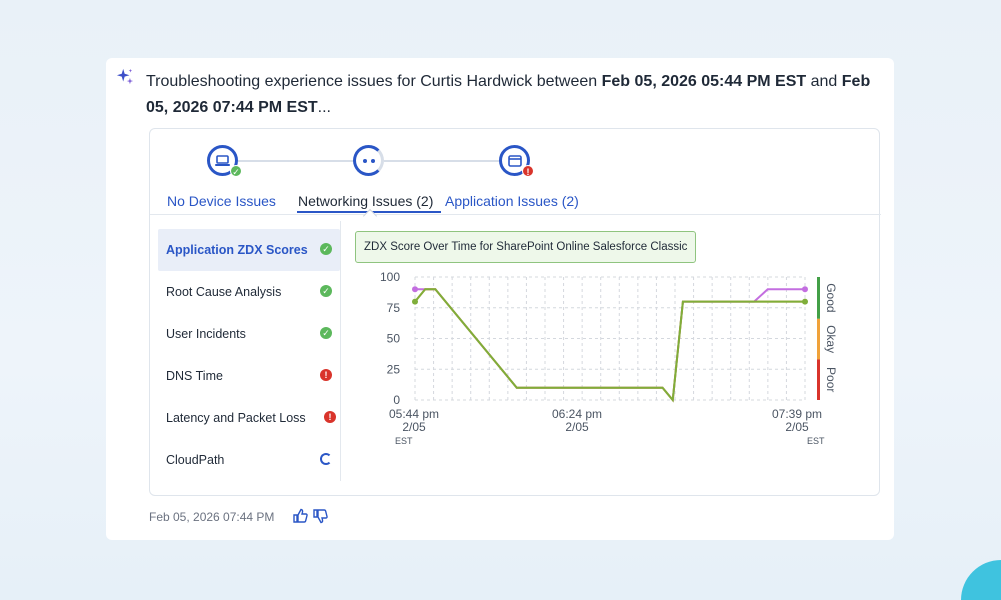  I want to click on check-loading-icon, so click(326, 459).